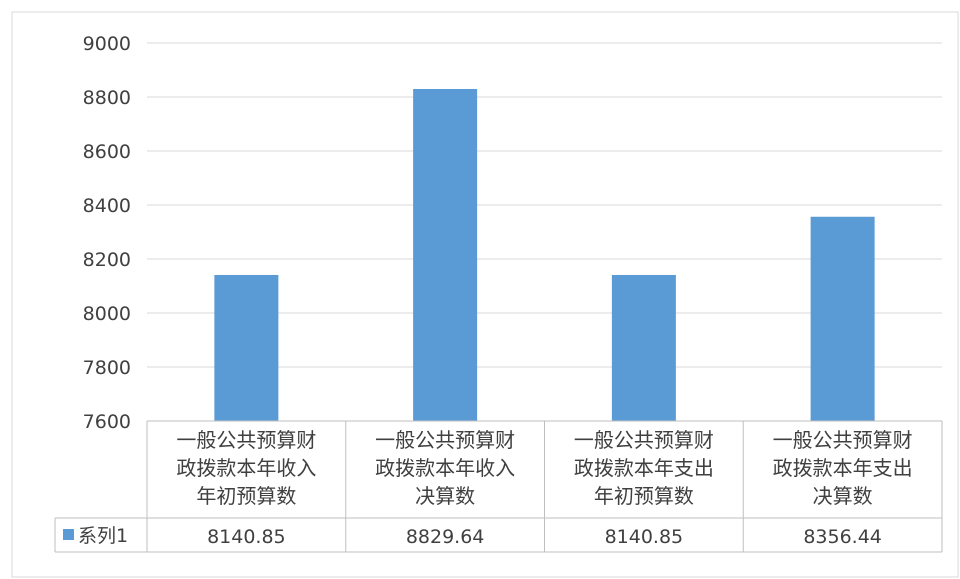 Image resolution: width=960 pixels, height=579 pixels. I want to click on category-label: 一般公共预算财政拨款本年收入年初预算数, so click(246, 468).